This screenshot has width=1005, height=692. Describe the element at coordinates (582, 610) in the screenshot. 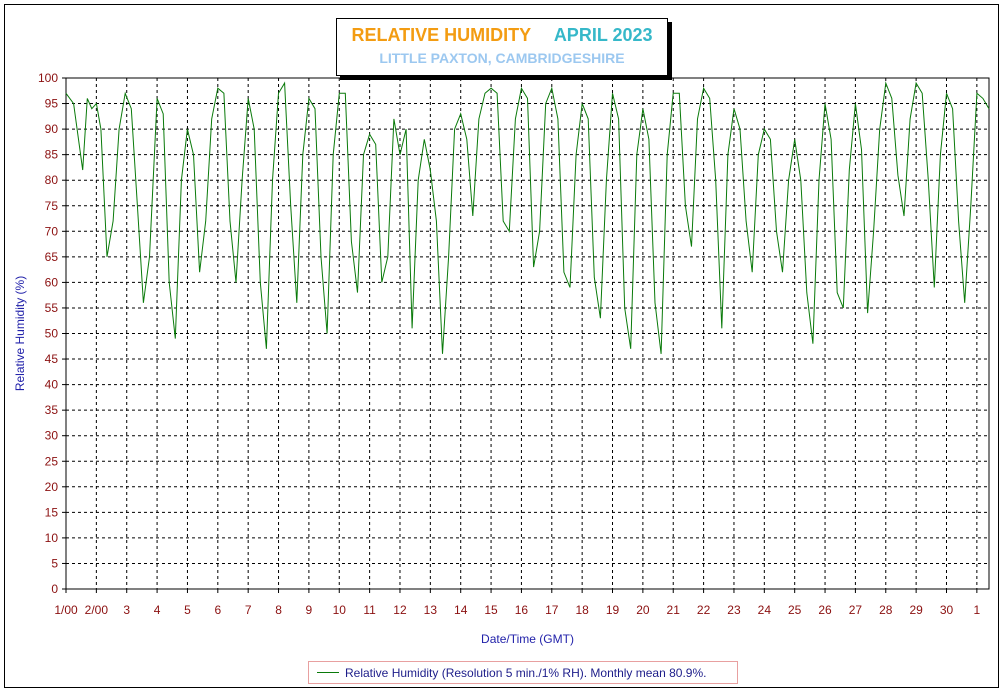

I see `x-tick-label: 18` at that location.